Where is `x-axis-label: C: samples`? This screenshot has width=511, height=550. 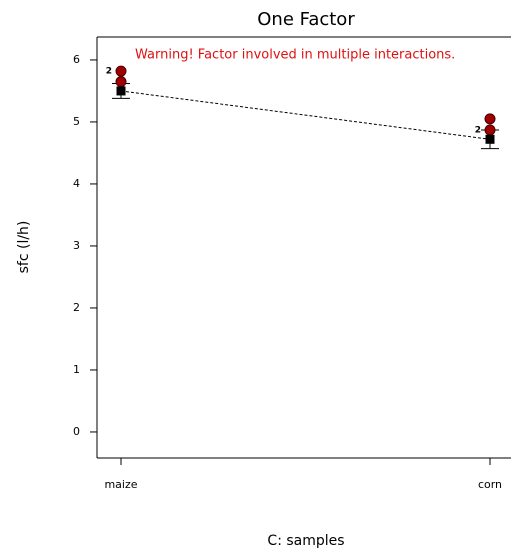 x-axis-label: C: samples is located at coordinates (305, 541).